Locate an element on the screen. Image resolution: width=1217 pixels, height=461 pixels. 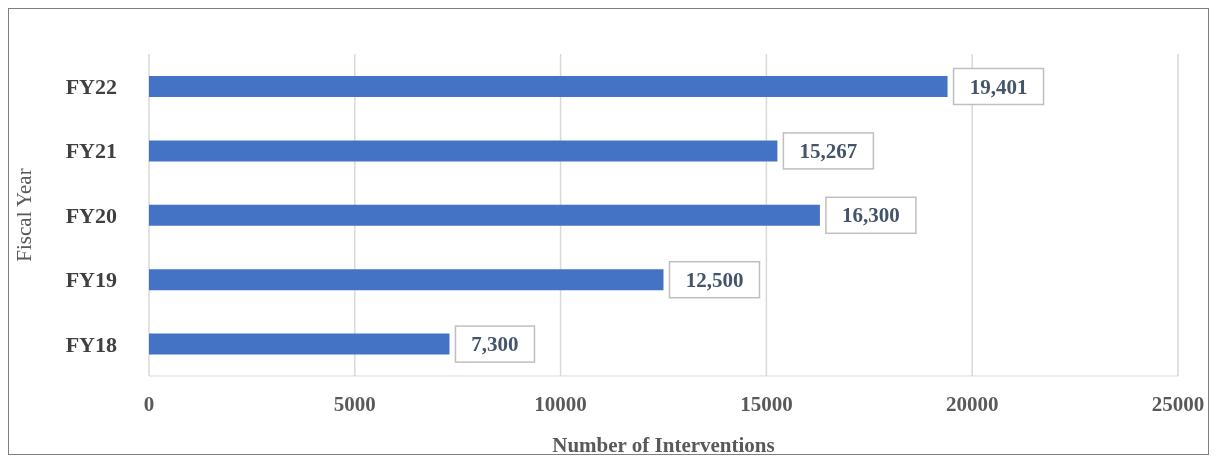
x-tick-label: 10000 is located at coordinates (560, 403).